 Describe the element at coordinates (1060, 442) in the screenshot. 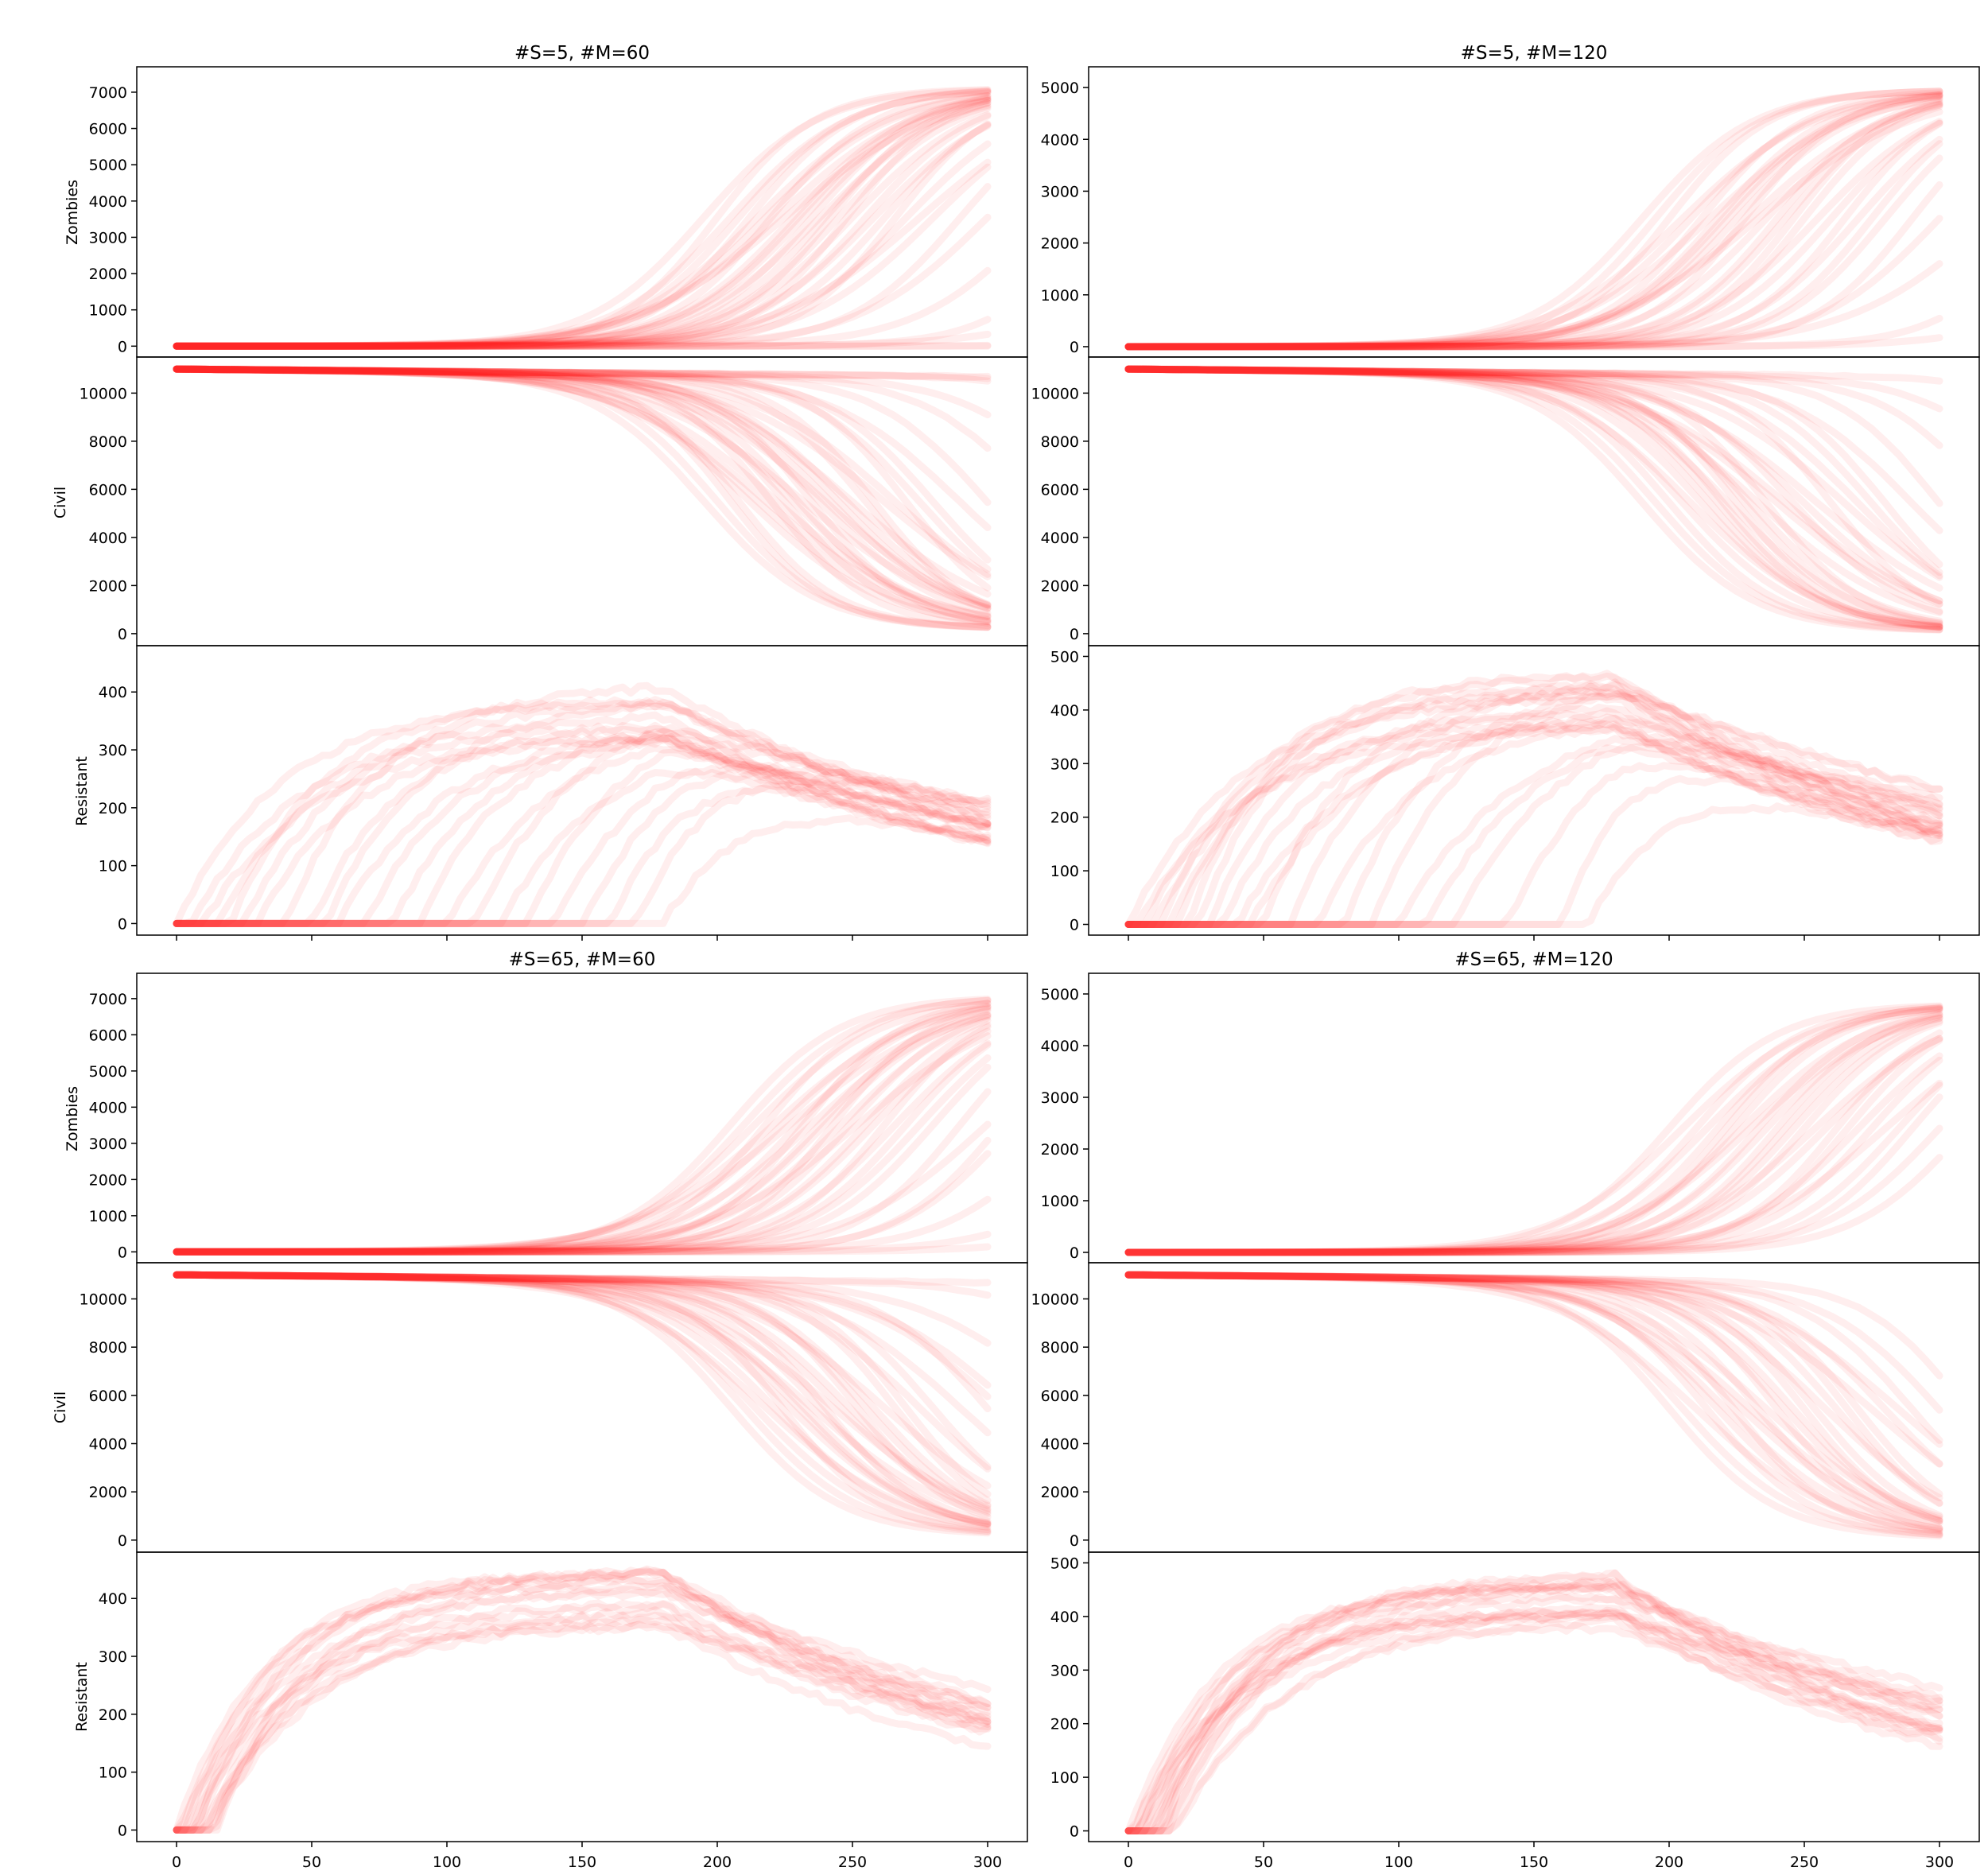

I see `y-tick-label: 8000` at that location.